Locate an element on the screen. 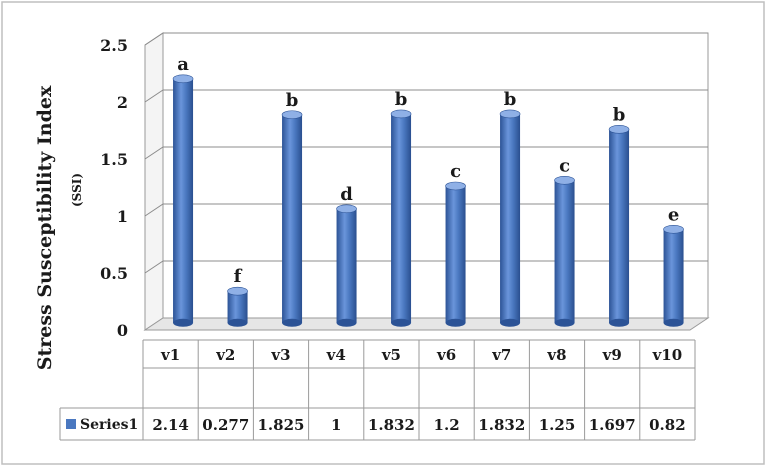 Image resolution: width=768 pixels, height=469 pixels. table-value: 2.14 is located at coordinates (170, 425).